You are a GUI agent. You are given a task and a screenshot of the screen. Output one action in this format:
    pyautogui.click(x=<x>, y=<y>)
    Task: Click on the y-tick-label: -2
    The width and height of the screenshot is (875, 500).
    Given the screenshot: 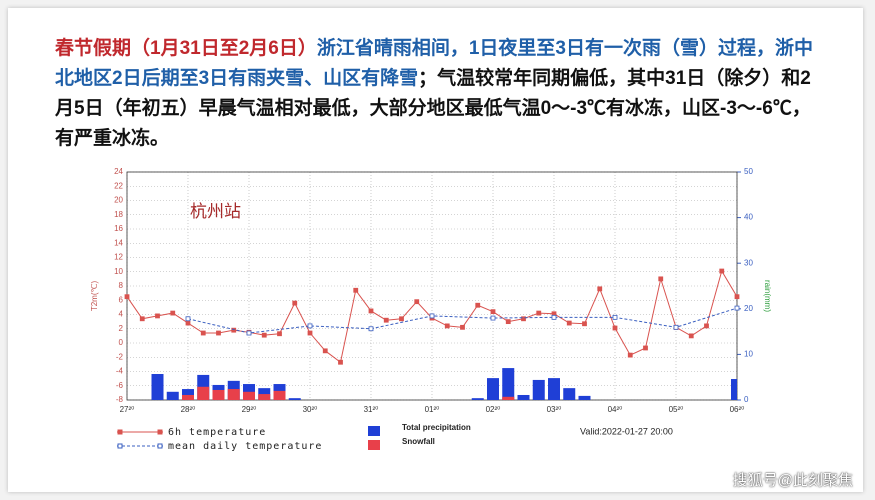 What is the action you would take?
    pyautogui.click(x=120, y=356)
    